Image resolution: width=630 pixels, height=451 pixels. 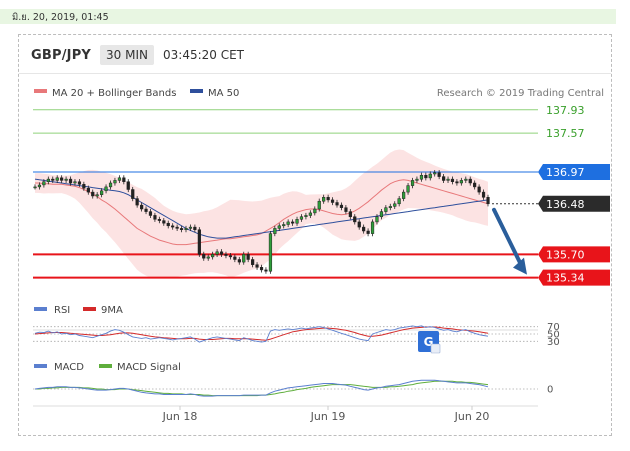 I want to click on chart-header: GBP/JPY 30 MIN 03:45:20 CET, so click(x=137, y=55).